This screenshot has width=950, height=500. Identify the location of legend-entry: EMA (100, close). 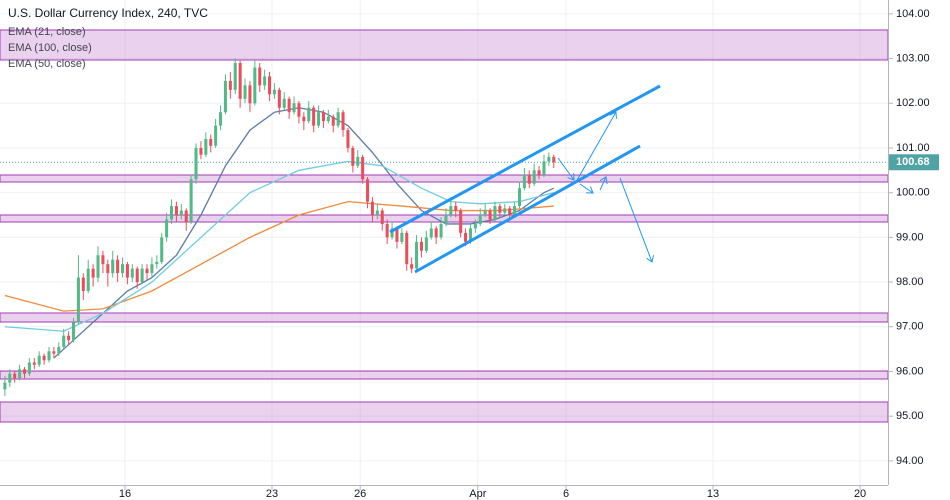
(50, 48).